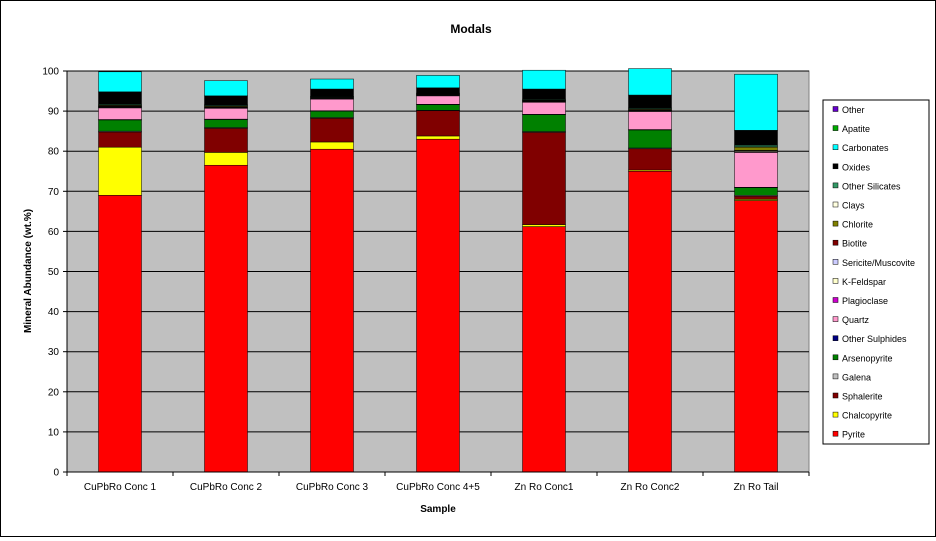 This screenshot has width=936, height=541. I want to click on legend-item: Other Sulphides, so click(870, 339).